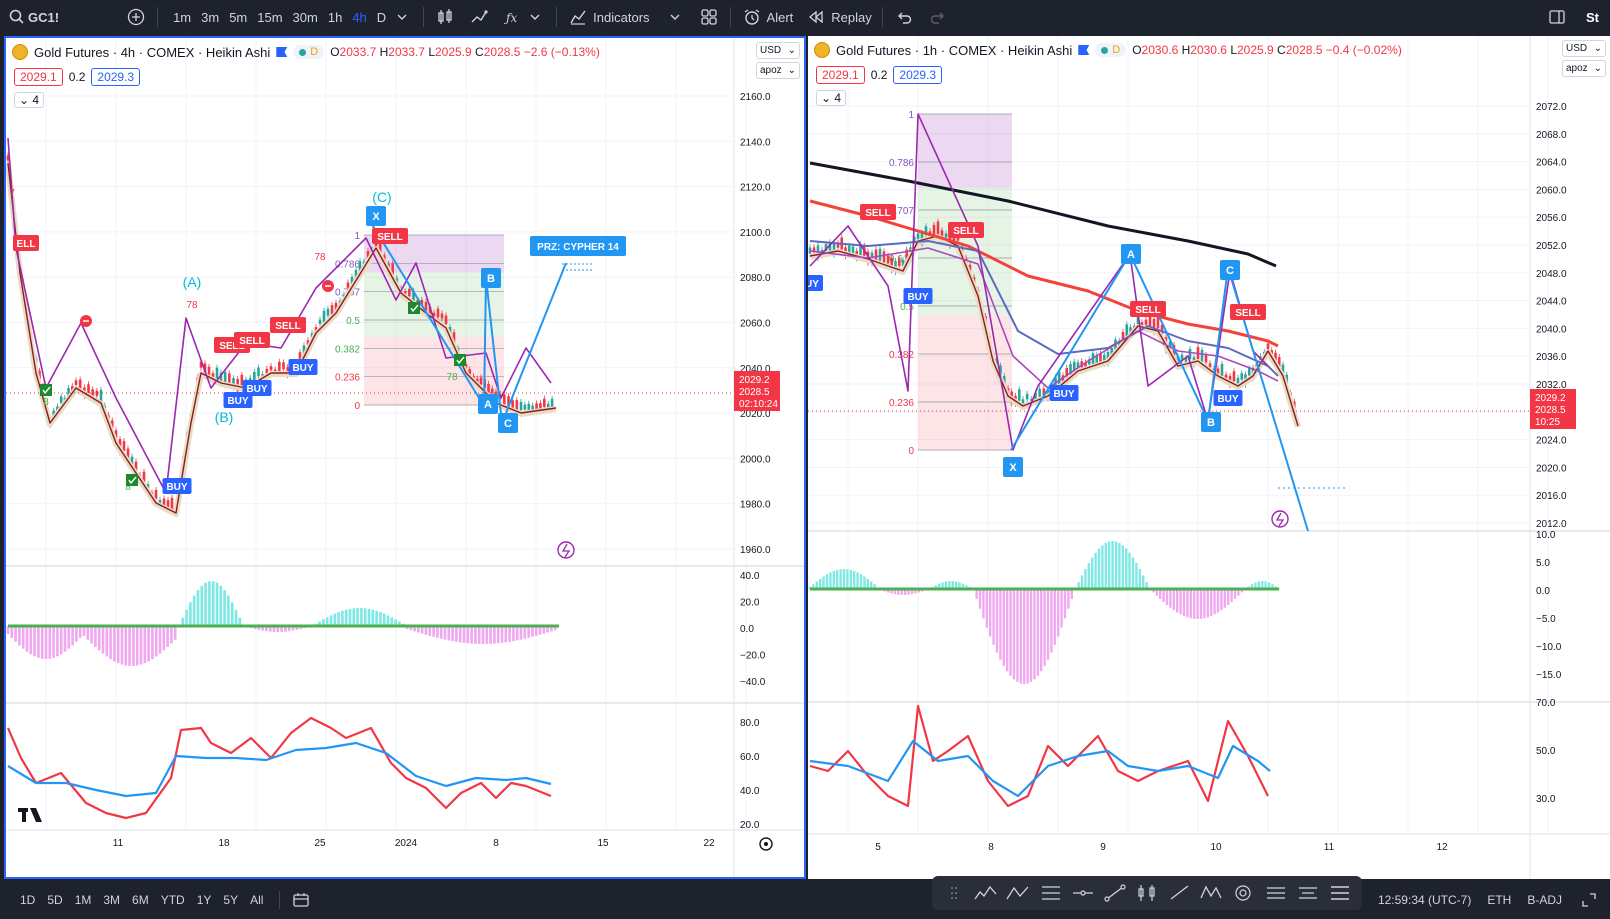 Image resolution: width=1610 pixels, height=919 pixels. Describe the element at coordinates (231, 899) in the screenshot. I see `range-5Y: 5Y` at that location.